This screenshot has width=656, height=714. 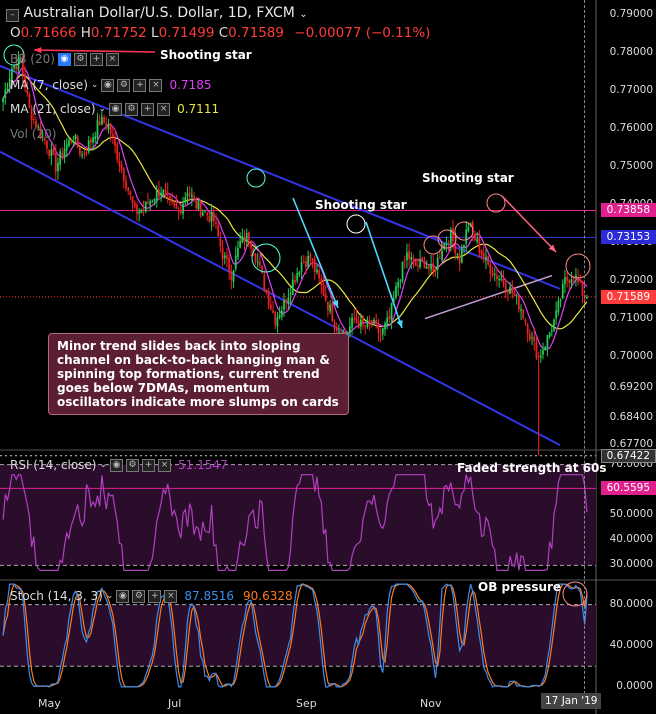 What do you see at coordinates (468, 178) in the screenshot?
I see `annotation-shooting-star-3: Shooting star` at bounding box center [468, 178].